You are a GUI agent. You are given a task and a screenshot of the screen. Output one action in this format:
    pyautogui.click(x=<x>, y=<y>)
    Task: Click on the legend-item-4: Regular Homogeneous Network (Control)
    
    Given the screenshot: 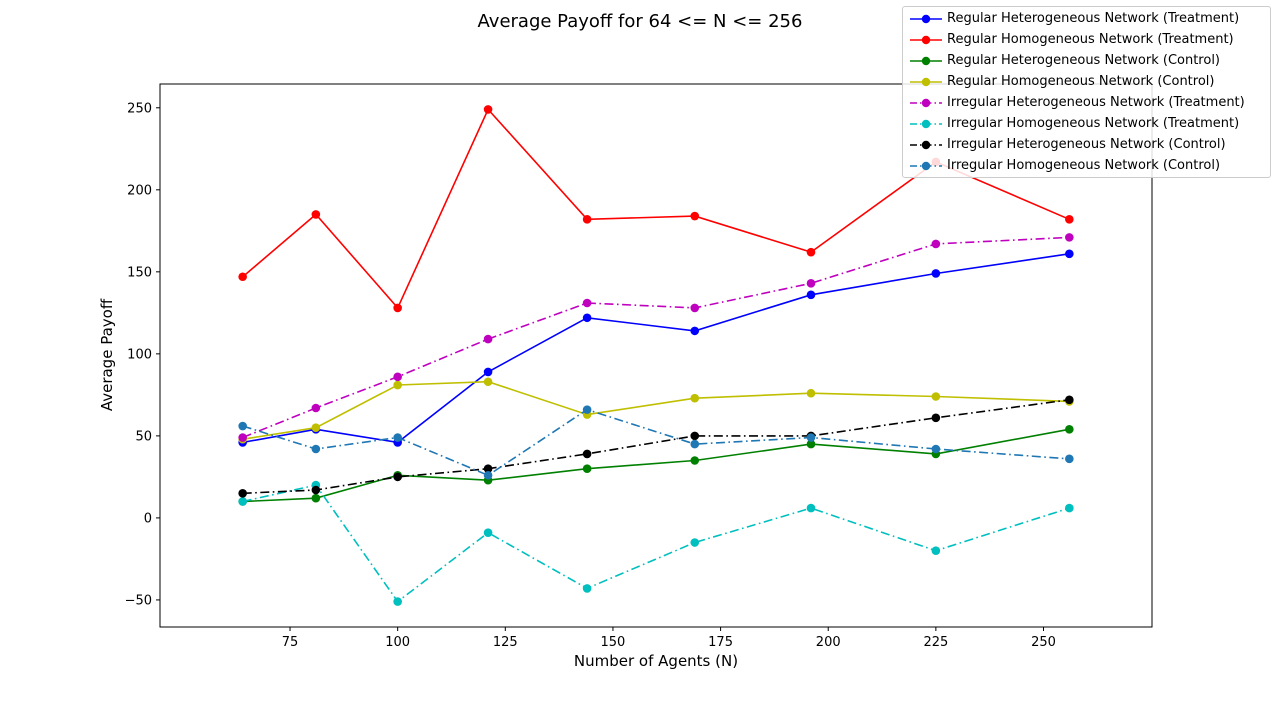 What is the action you would take?
    pyautogui.click(x=1086, y=82)
    